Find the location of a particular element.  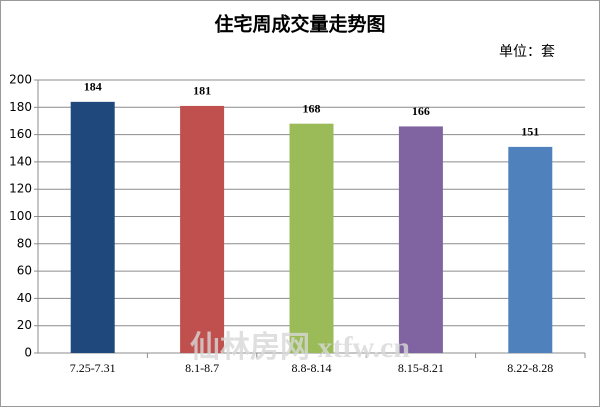

data-label: 166 is located at coordinates (421, 111).